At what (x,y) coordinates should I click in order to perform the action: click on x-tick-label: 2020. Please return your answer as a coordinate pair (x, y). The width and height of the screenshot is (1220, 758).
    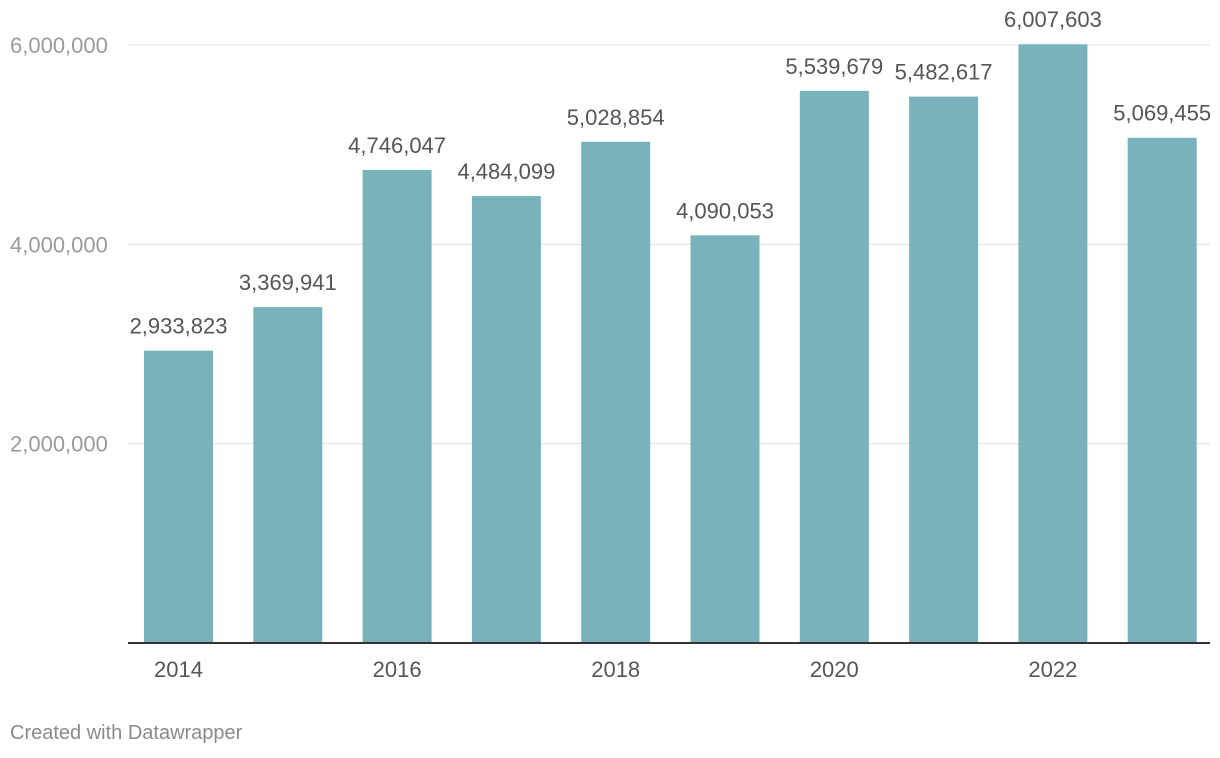
    Looking at the image, I should click on (834, 669).